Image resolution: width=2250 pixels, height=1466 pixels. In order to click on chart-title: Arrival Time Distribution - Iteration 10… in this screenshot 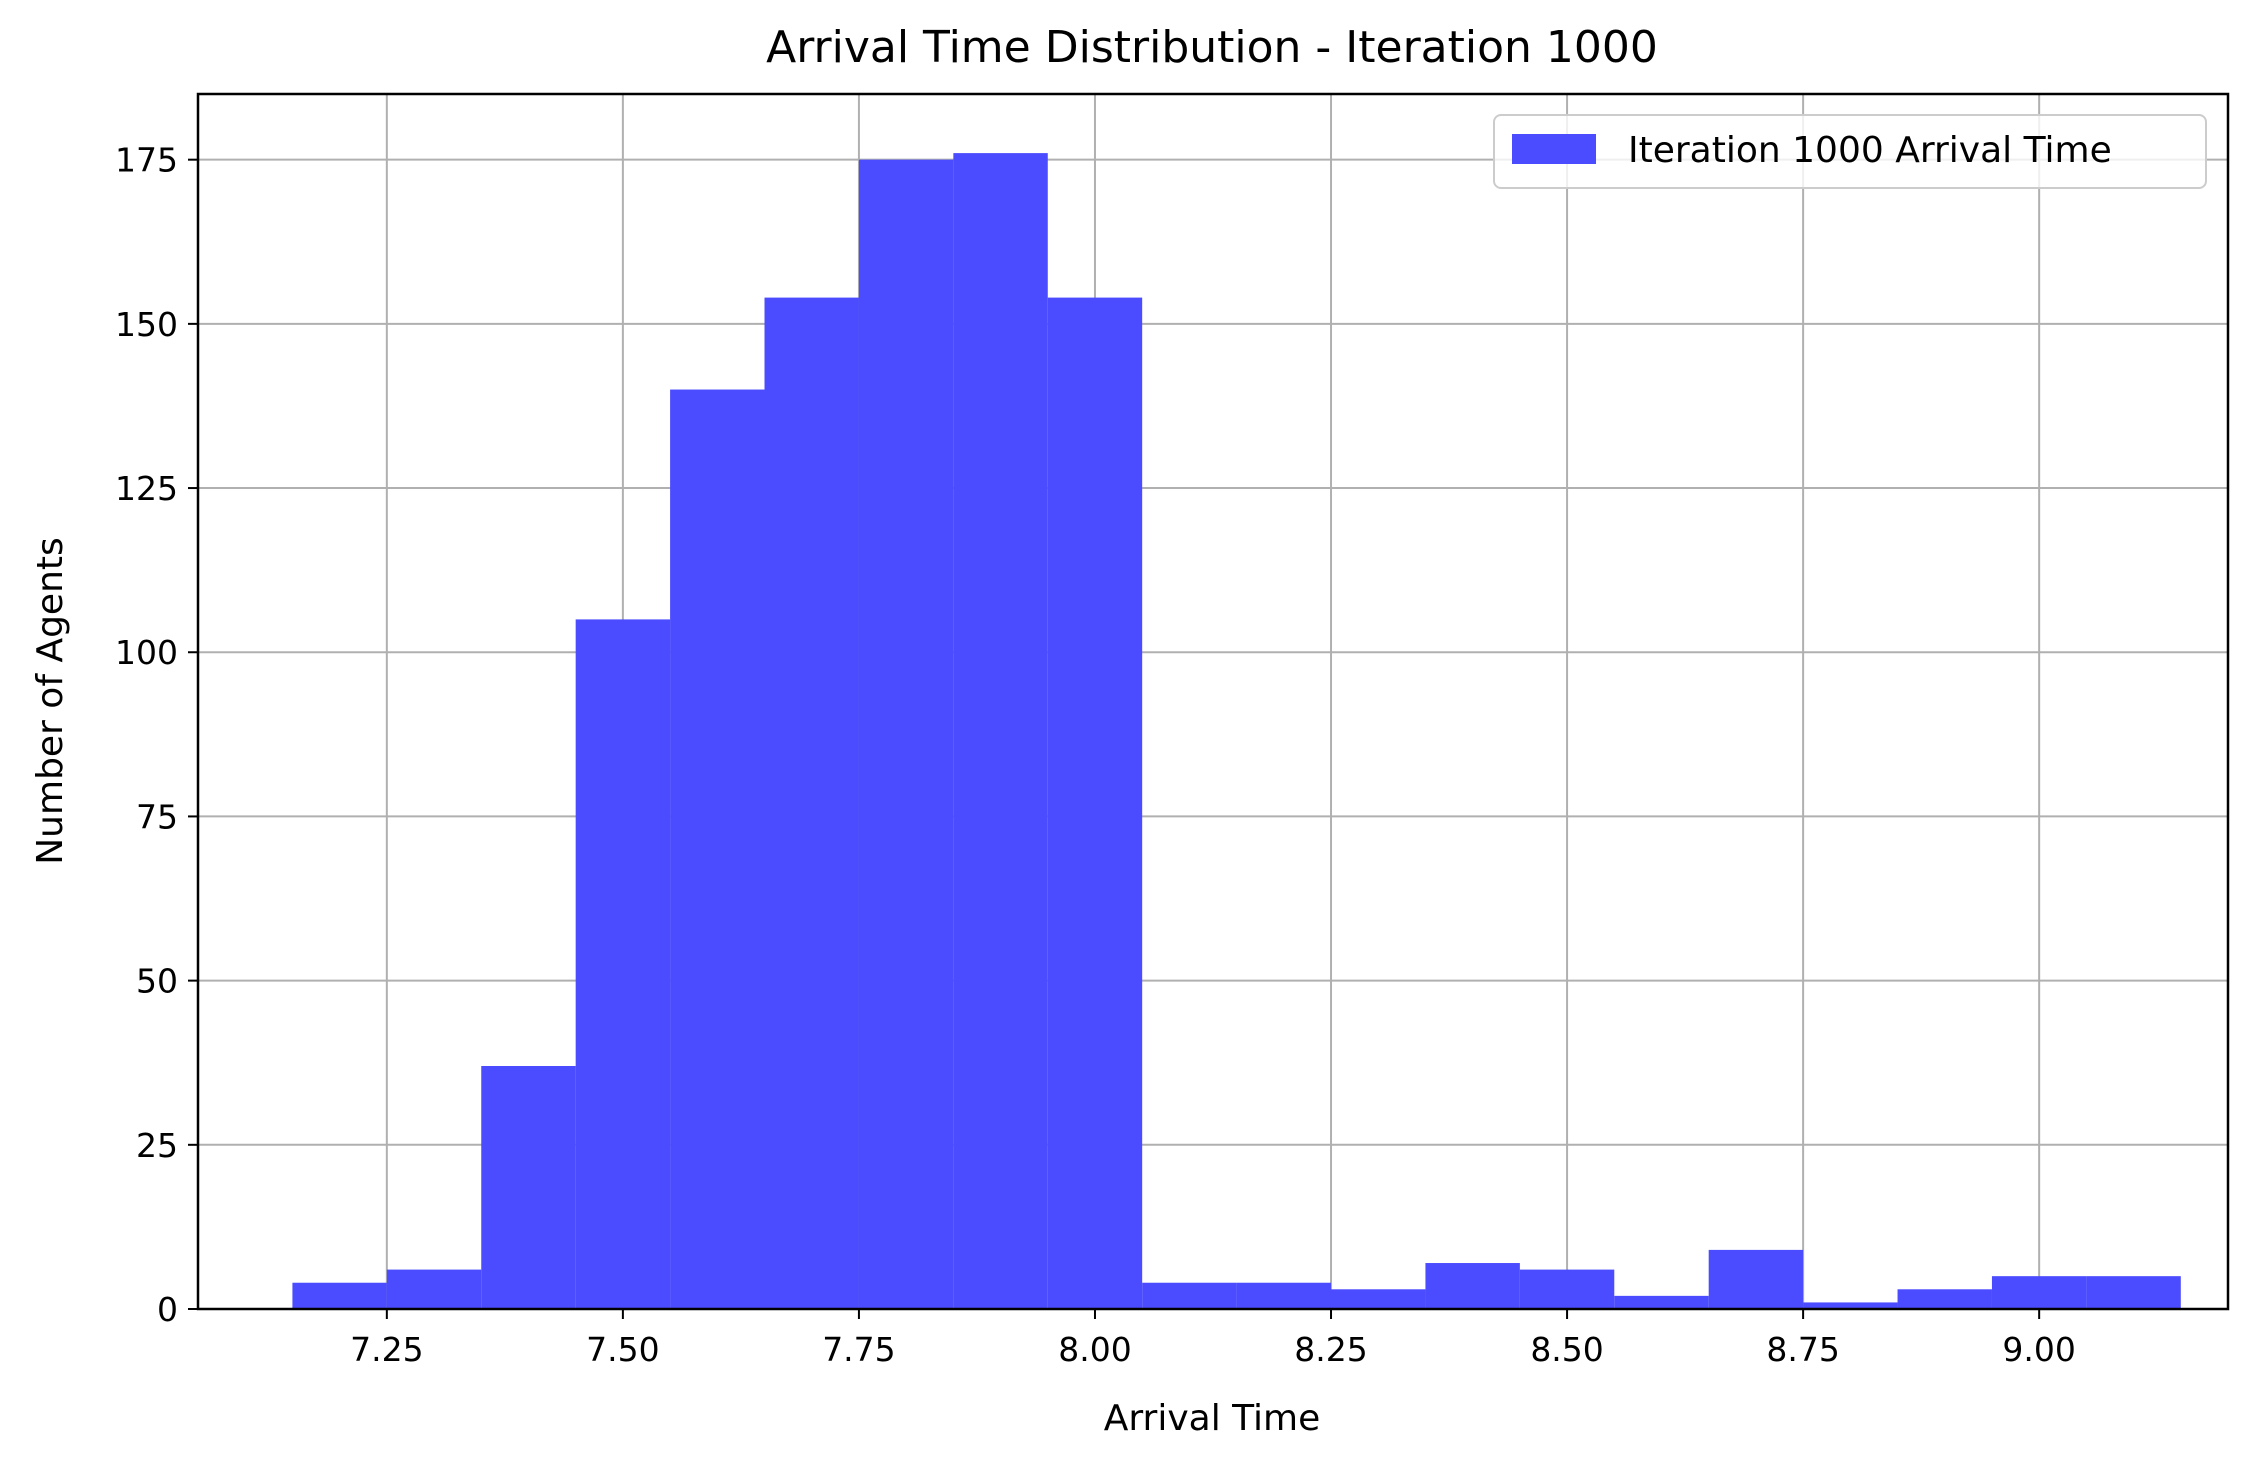, I will do `click(1212, 47)`.